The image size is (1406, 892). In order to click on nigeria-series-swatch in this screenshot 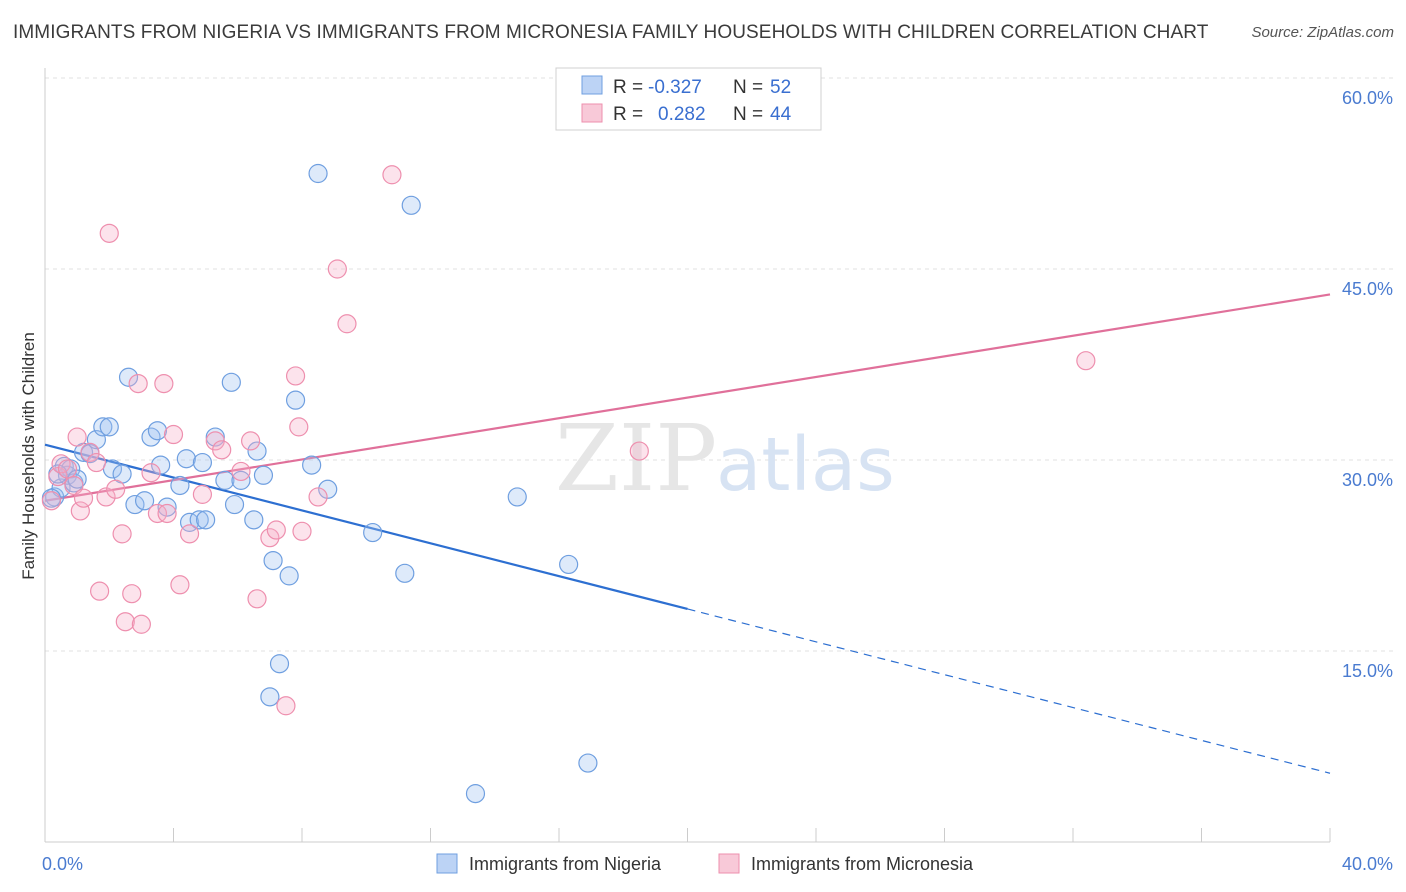, I will do `click(447, 863)`.